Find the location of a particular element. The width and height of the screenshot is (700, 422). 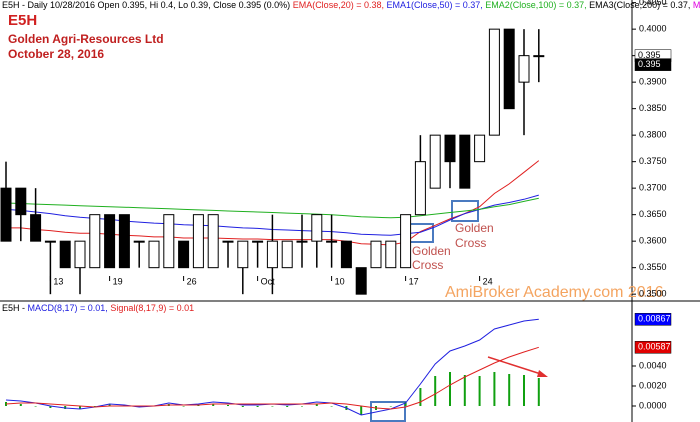

watermark: AmiBroker Academy.com 2016 is located at coordinates (554, 292).